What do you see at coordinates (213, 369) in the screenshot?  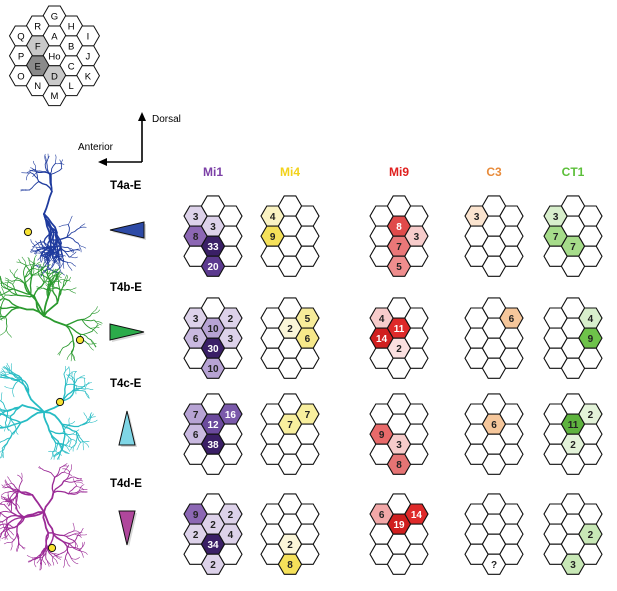 I see `hex-cell-value: 10` at bounding box center [213, 369].